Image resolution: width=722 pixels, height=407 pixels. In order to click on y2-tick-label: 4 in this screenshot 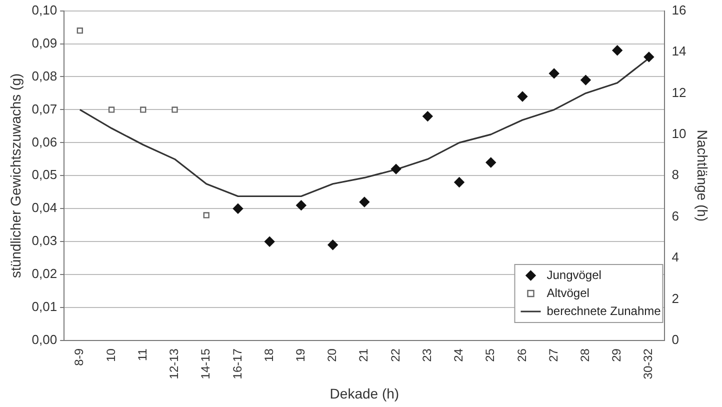, I will do `click(675, 257)`.